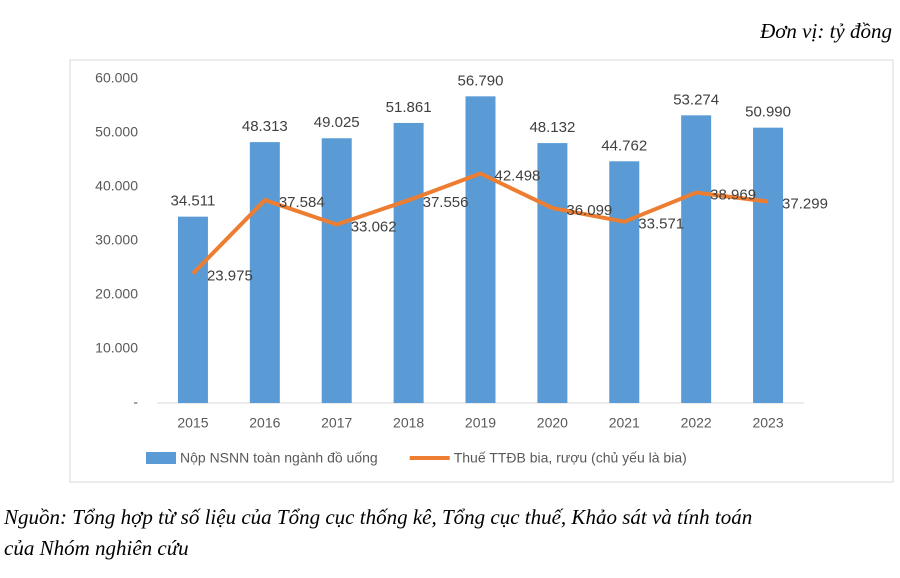 The width and height of the screenshot is (900, 578). Describe the element at coordinates (552, 423) in the screenshot. I see `x-tick-label: 2020` at that location.